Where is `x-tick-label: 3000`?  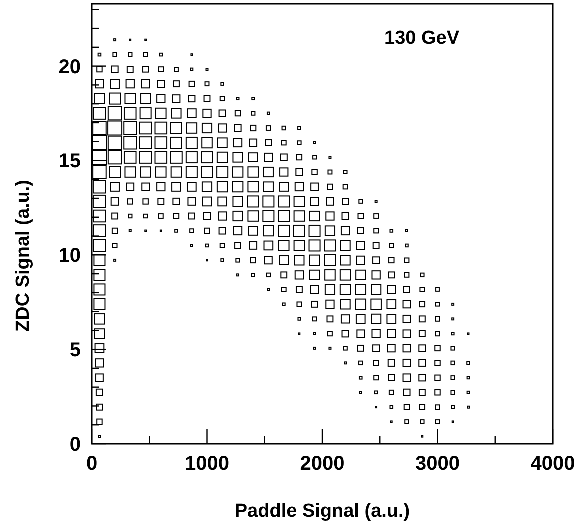 x-tick-label: 3000 is located at coordinates (438, 464).